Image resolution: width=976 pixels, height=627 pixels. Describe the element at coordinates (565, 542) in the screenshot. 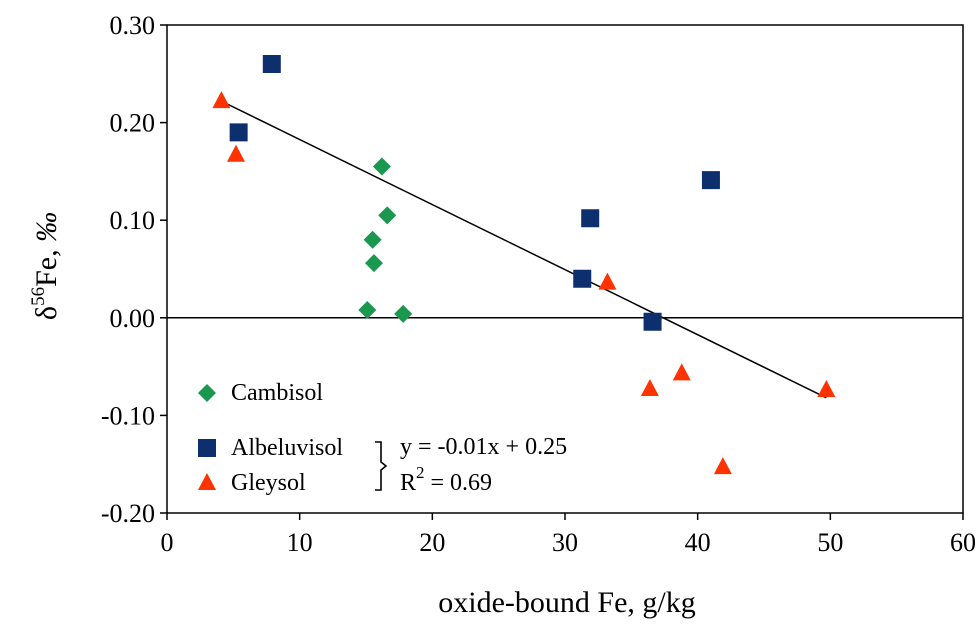

I see `x-tick-label: 30` at that location.